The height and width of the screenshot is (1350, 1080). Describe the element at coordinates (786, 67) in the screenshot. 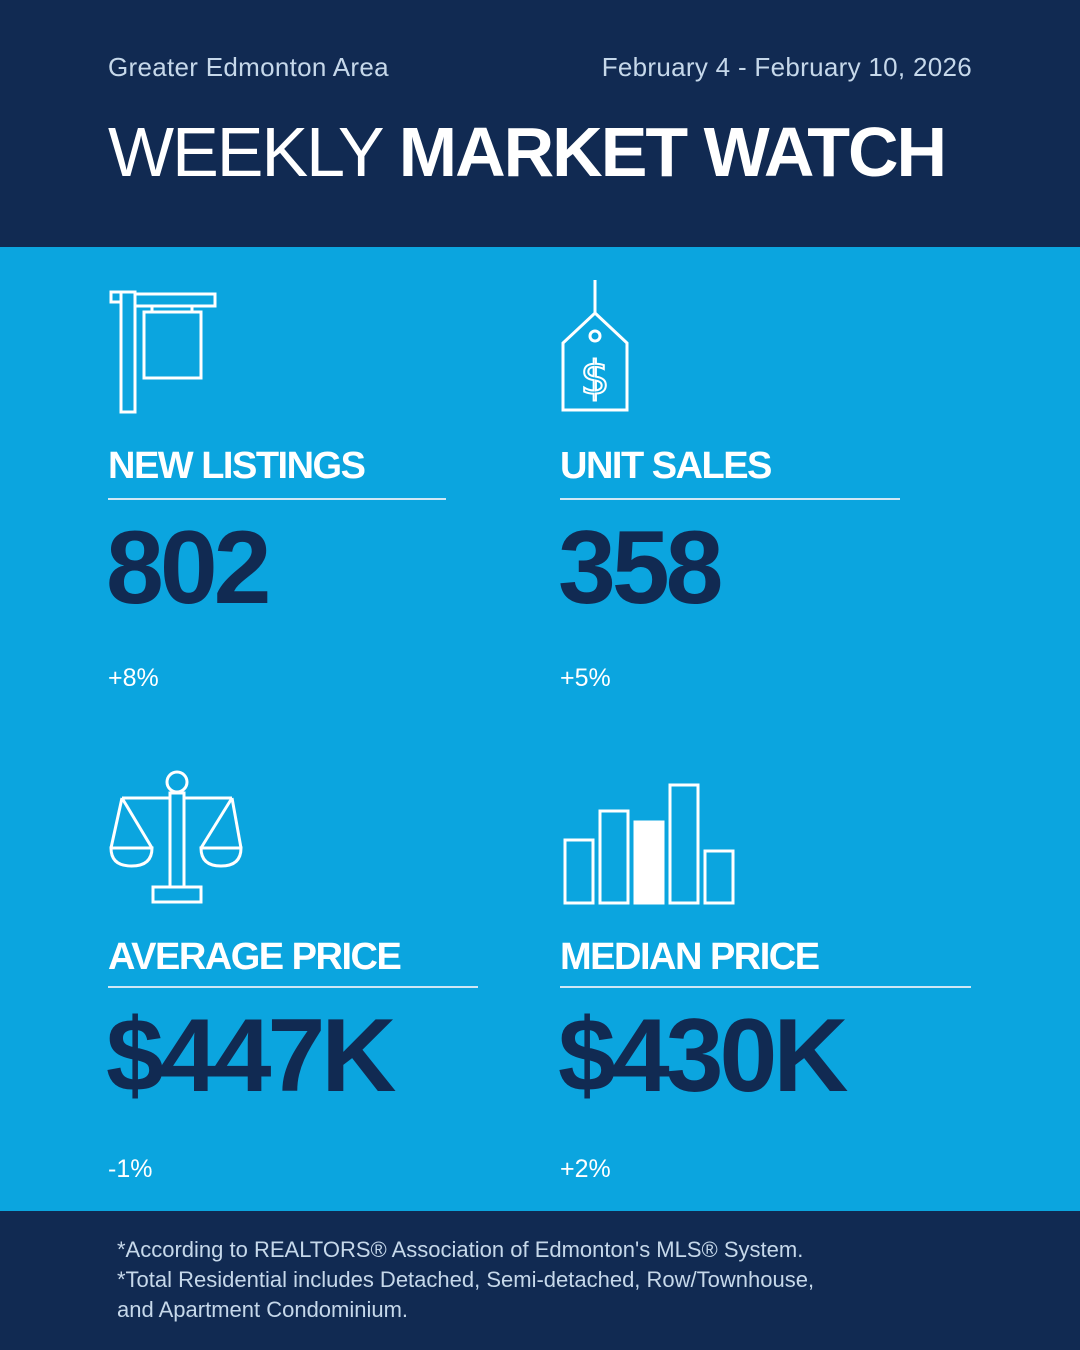

I see `date-range: February 4 - February 10, 2026` at that location.